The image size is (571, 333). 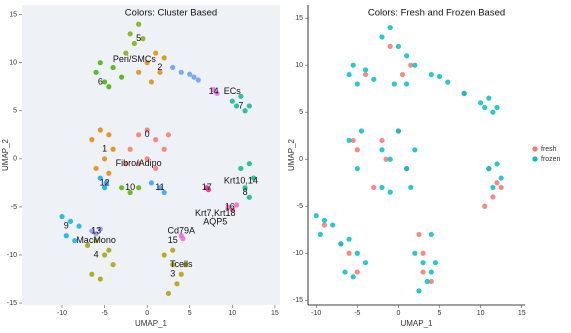 What do you see at coordinates (181, 264) in the screenshot?
I see `cluster-label: Tcells` at bounding box center [181, 264].